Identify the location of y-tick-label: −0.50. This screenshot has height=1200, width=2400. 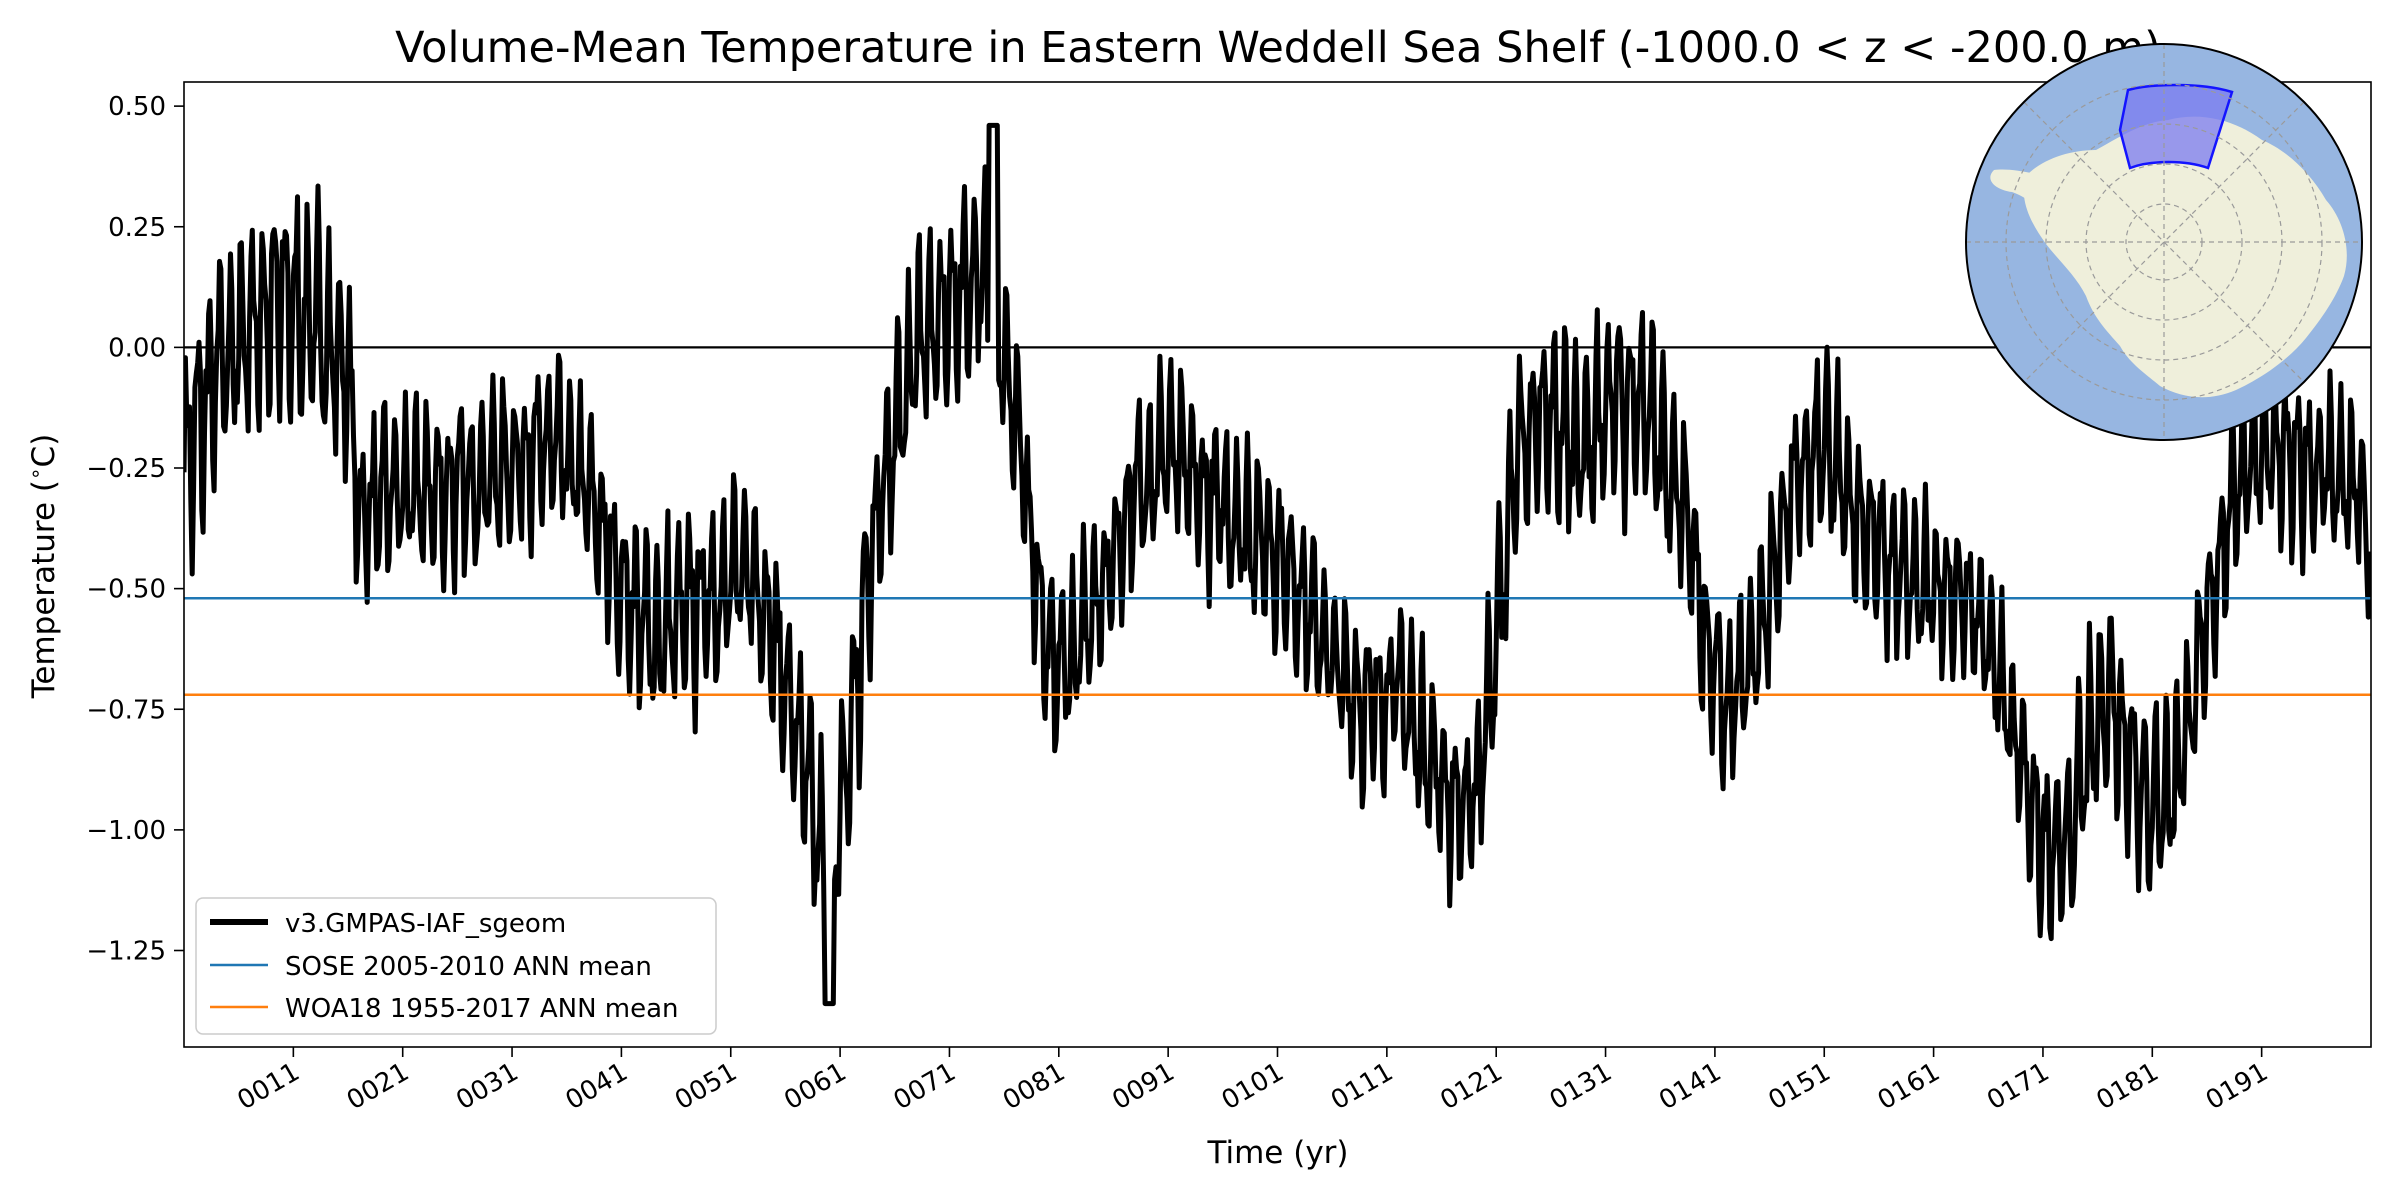
(126, 590).